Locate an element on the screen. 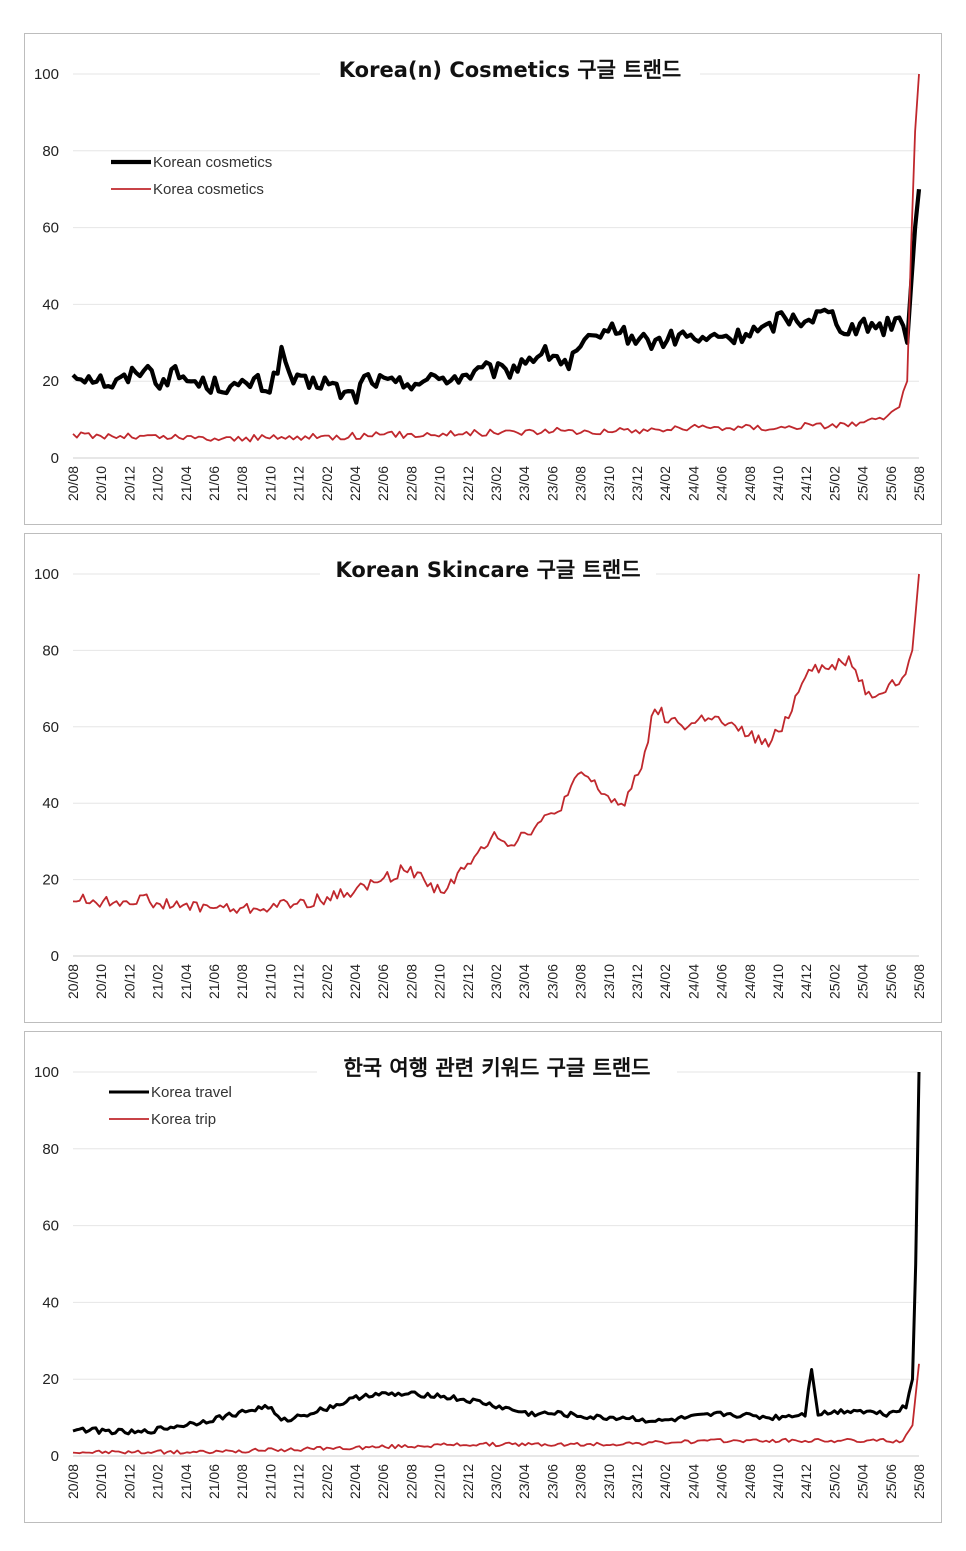  x-tick-label: 21/04 is located at coordinates (186, 483).